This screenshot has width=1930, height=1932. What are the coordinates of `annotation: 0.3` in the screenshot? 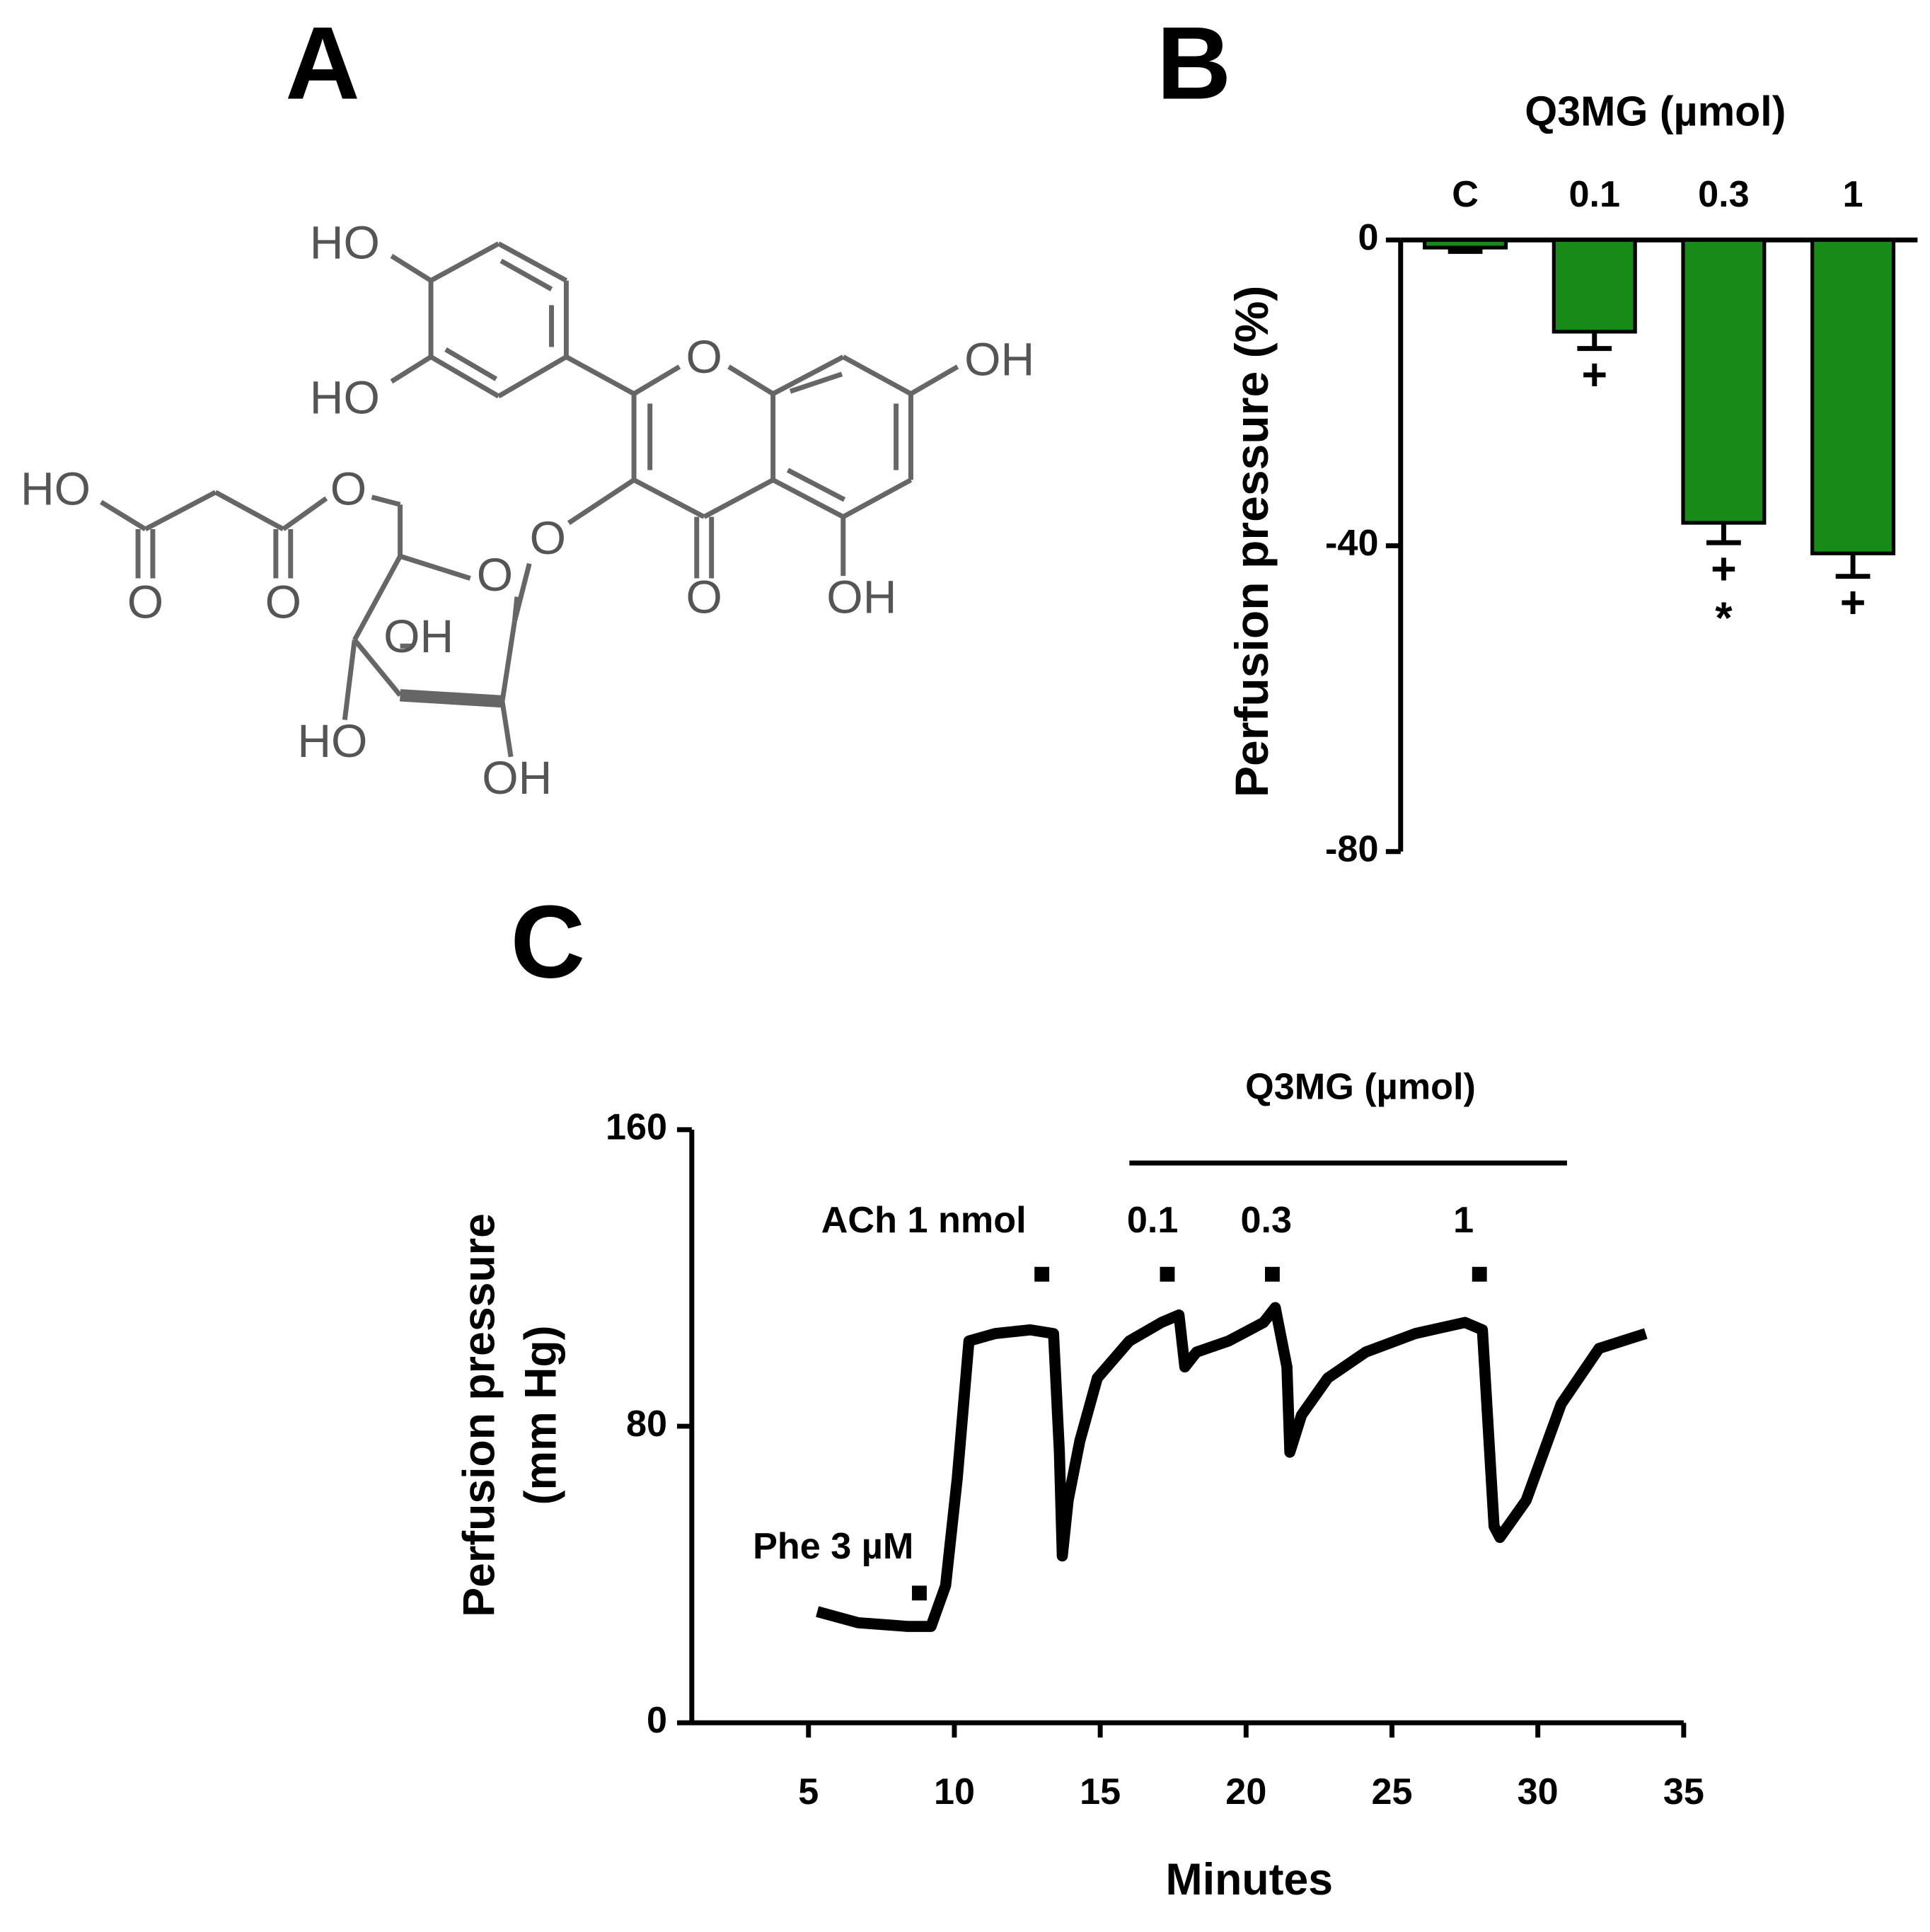 It's located at (1266, 1220).